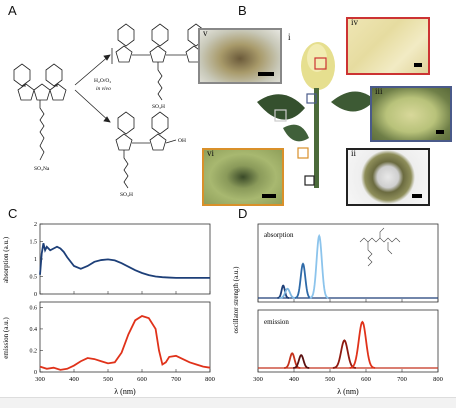  I want to click on reagents-line2: in vivo, so click(103, 89).